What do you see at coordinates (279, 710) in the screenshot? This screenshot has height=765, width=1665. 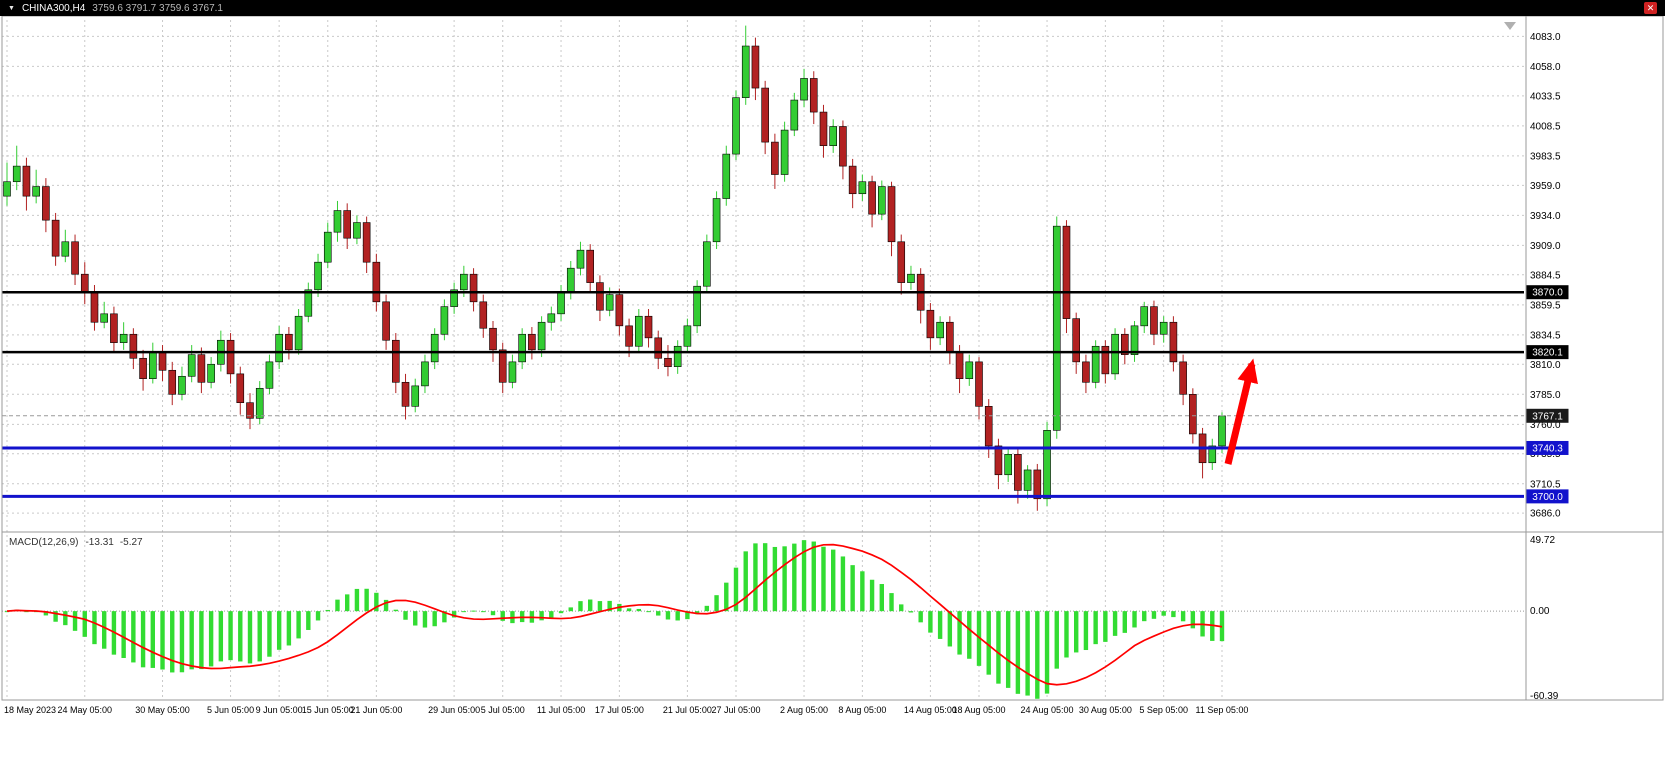 I see `time-axis-label: 9 Jun 05:00` at bounding box center [279, 710].